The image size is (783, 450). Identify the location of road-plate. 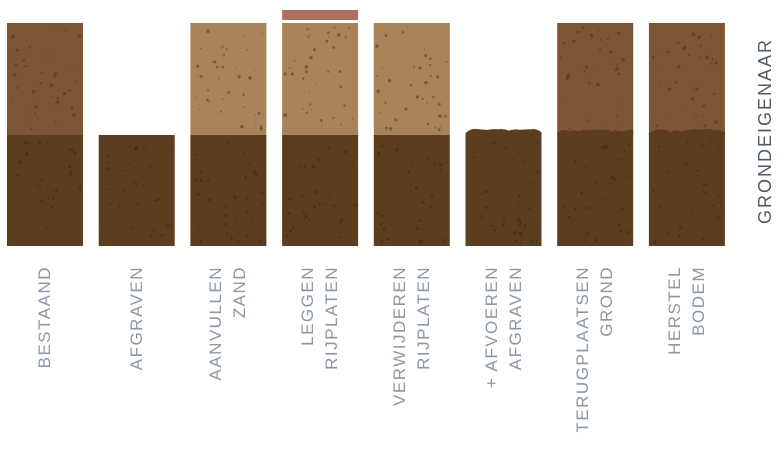
(320, 15).